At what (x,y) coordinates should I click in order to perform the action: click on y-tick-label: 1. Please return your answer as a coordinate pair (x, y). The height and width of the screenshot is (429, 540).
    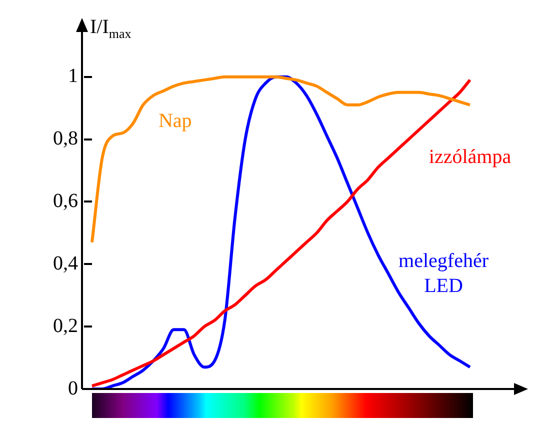
    Looking at the image, I should click on (73, 76).